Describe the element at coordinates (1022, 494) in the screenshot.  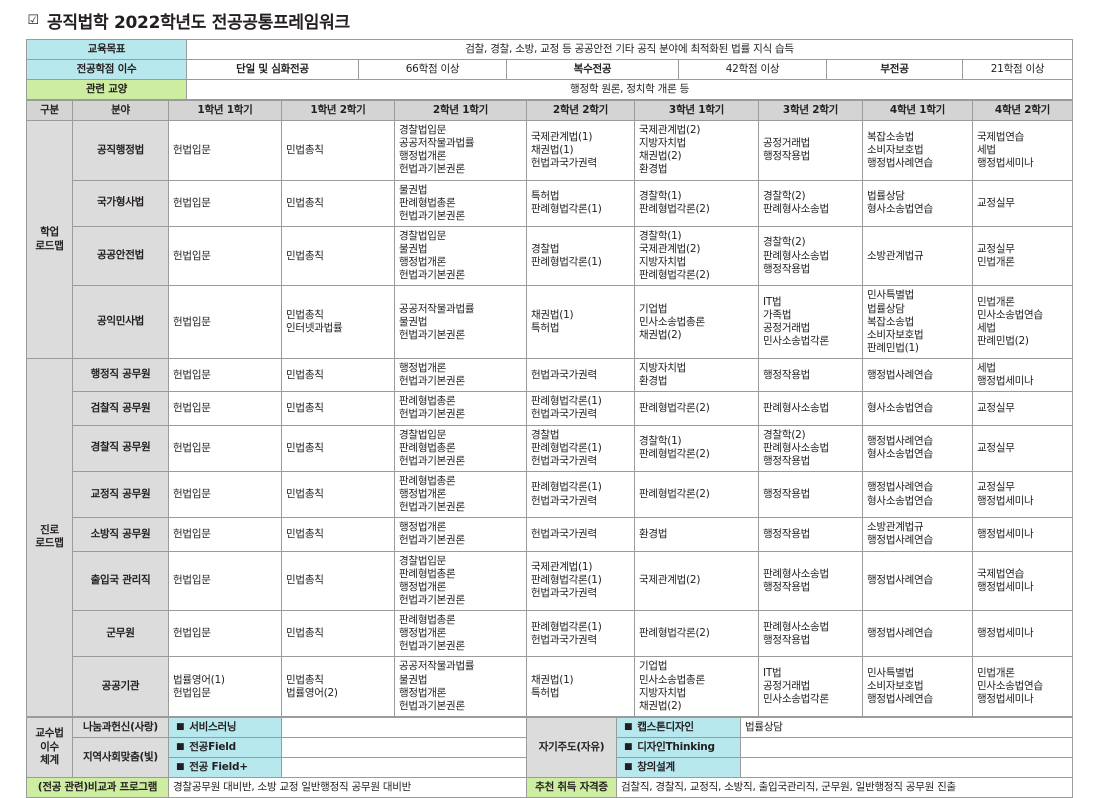
I see `course-cell: 교정실무 행정법세미나` at that location.